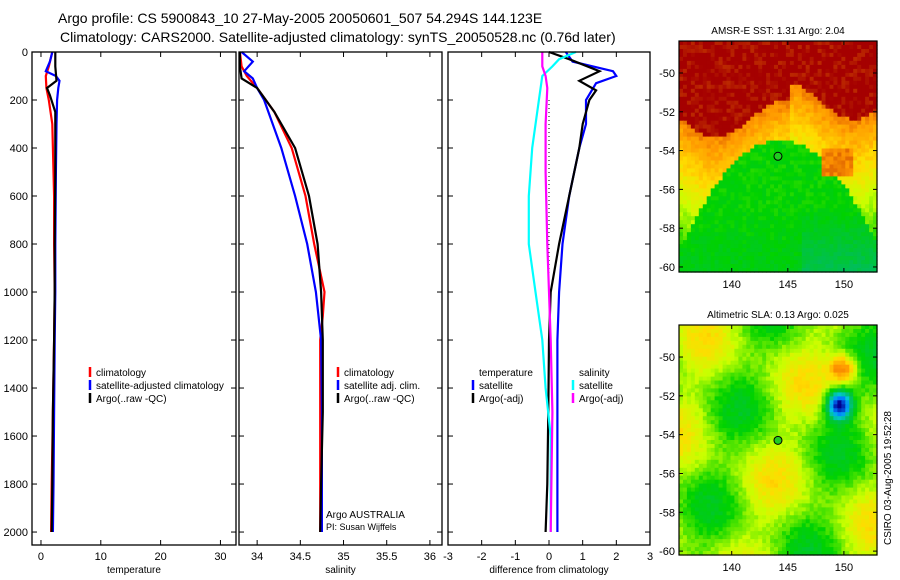  What do you see at coordinates (41, 557) in the screenshot?
I see `x-tick-label: 0` at bounding box center [41, 557].